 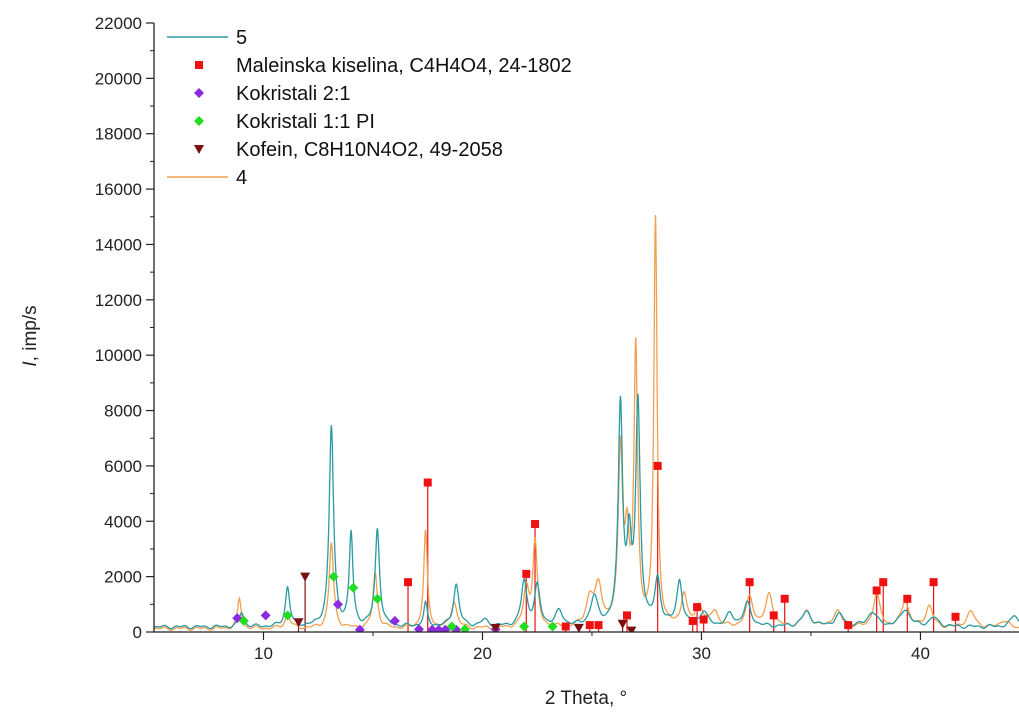 I want to click on x-tick-label-40: 40, so click(x=920, y=653).